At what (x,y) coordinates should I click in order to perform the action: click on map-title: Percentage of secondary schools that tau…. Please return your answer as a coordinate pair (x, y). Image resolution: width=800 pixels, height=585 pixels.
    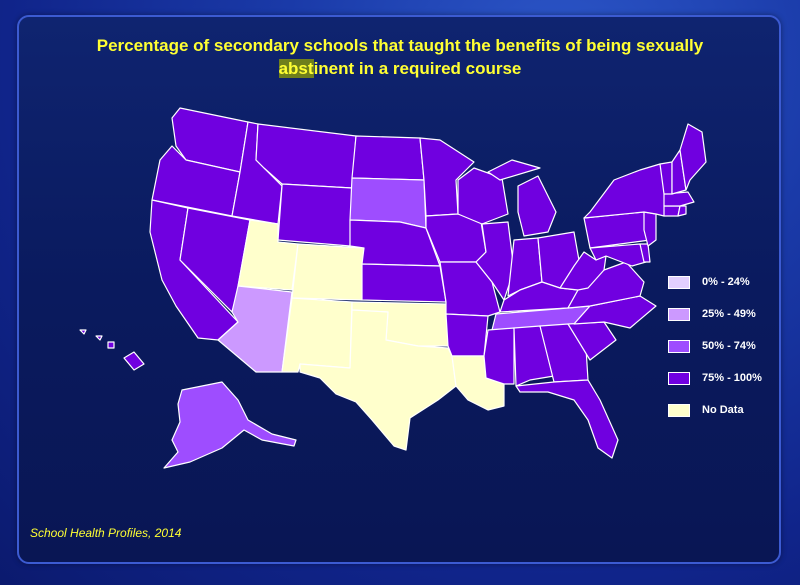
    Looking at the image, I should click on (400, 57).